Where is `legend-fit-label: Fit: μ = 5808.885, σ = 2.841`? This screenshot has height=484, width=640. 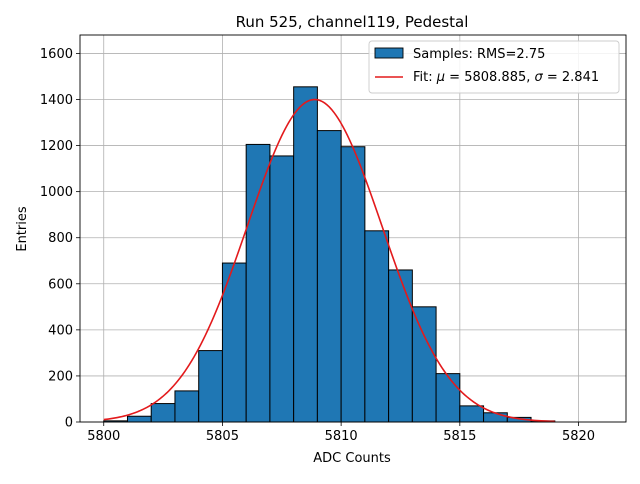
legend-fit-label: Fit: μ = 5808.885, σ = 2.841 is located at coordinates (506, 77).